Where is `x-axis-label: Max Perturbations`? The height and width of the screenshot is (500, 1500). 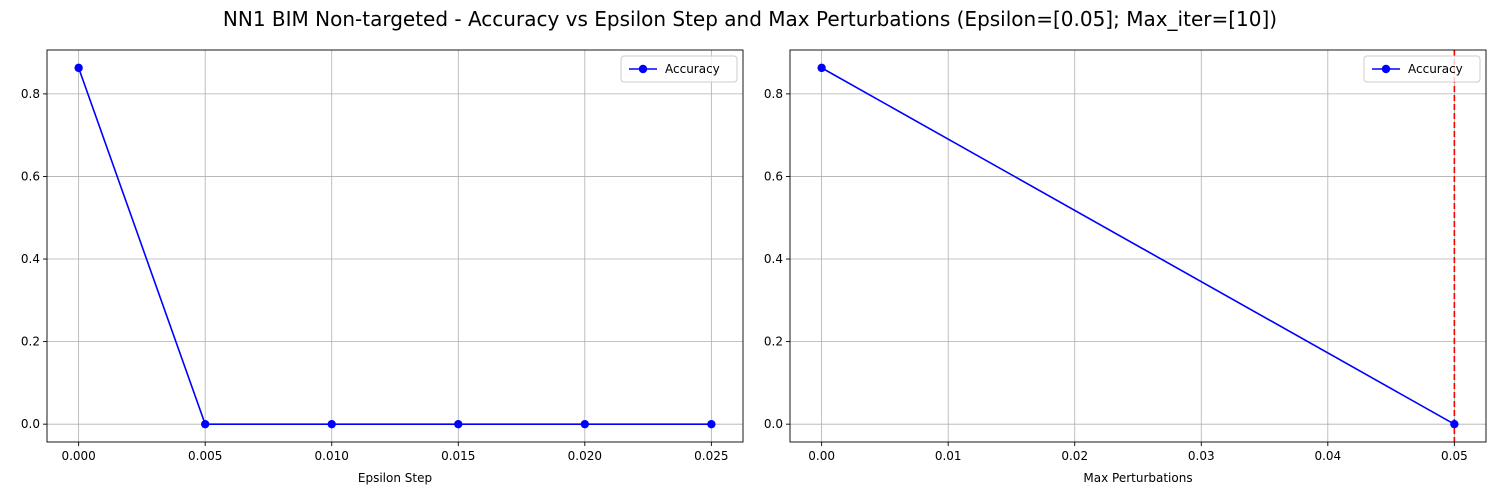 x-axis-label: Max Perturbations is located at coordinates (1137, 478).